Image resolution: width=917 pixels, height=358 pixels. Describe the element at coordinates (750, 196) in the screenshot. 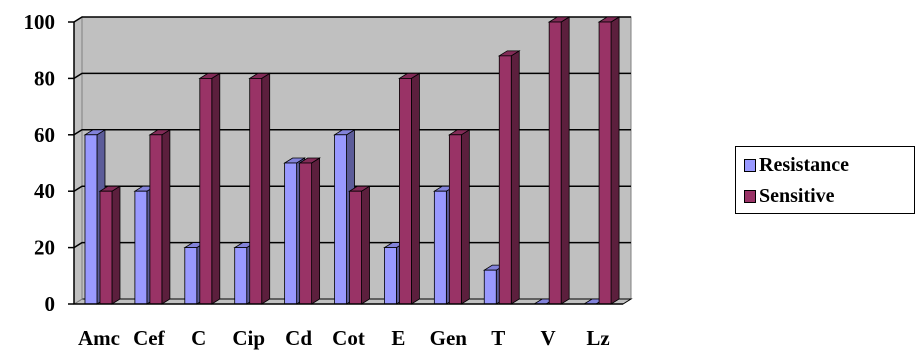

I see `legend-swatch-sensitive` at that location.